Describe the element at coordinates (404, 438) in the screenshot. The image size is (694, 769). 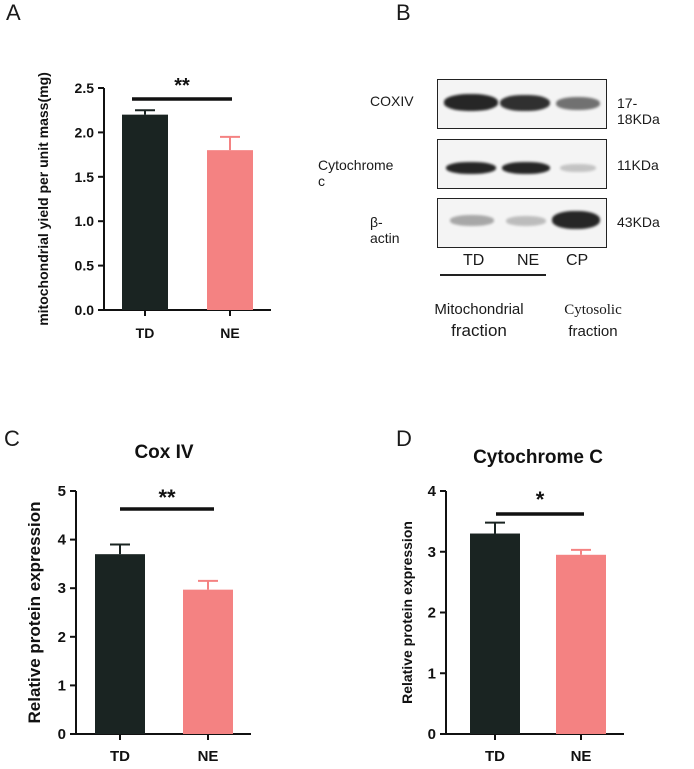
I see `panel-label-d: D` at that location.